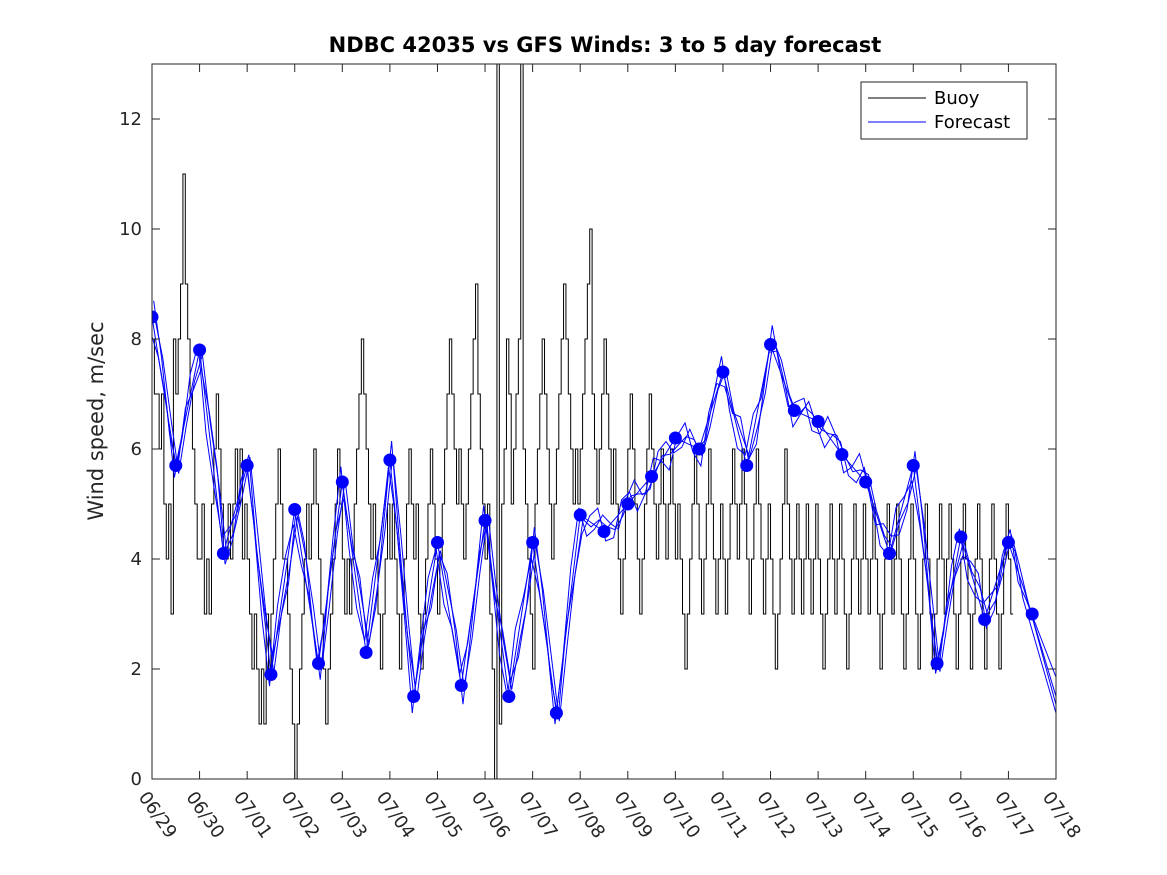 Image resolution: width=1167 pixels, height=875 pixels. Describe the element at coordinates (136, 559) in the screenshot. I see `y-tick-label: 4` at that location.